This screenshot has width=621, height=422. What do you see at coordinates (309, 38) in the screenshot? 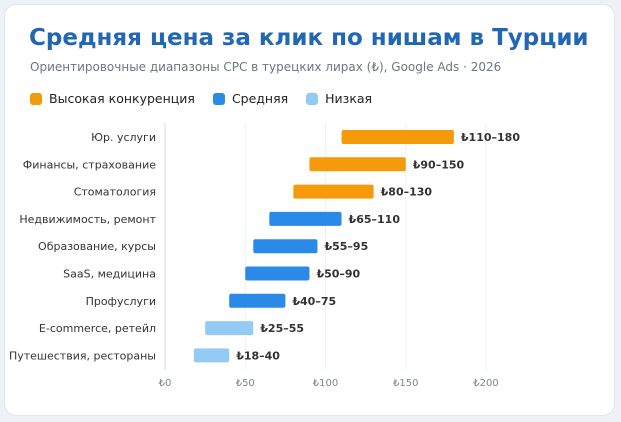
I see `chart-title: Средняя цена за клик по нишам в Турции` at bounding box center [309, 38].